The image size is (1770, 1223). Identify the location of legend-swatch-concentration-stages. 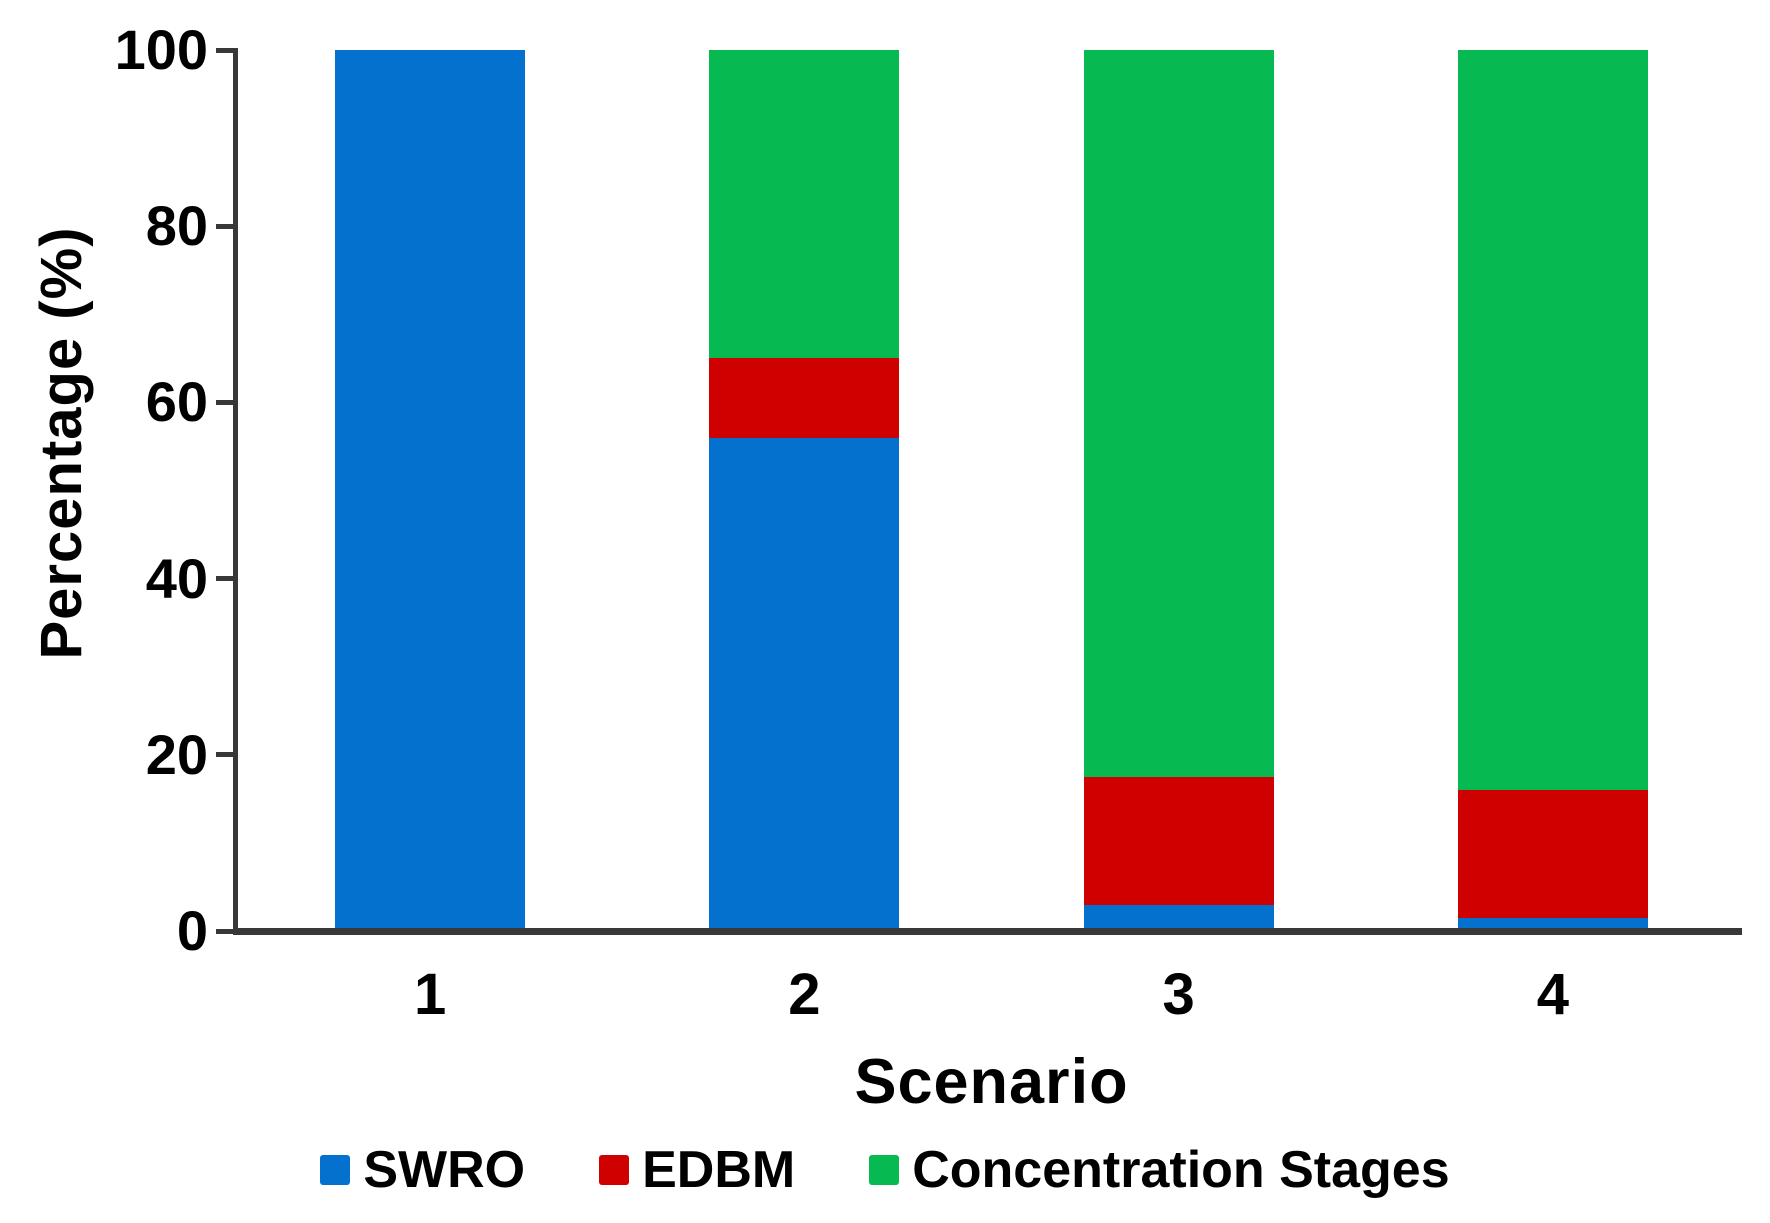
(884, 1170).